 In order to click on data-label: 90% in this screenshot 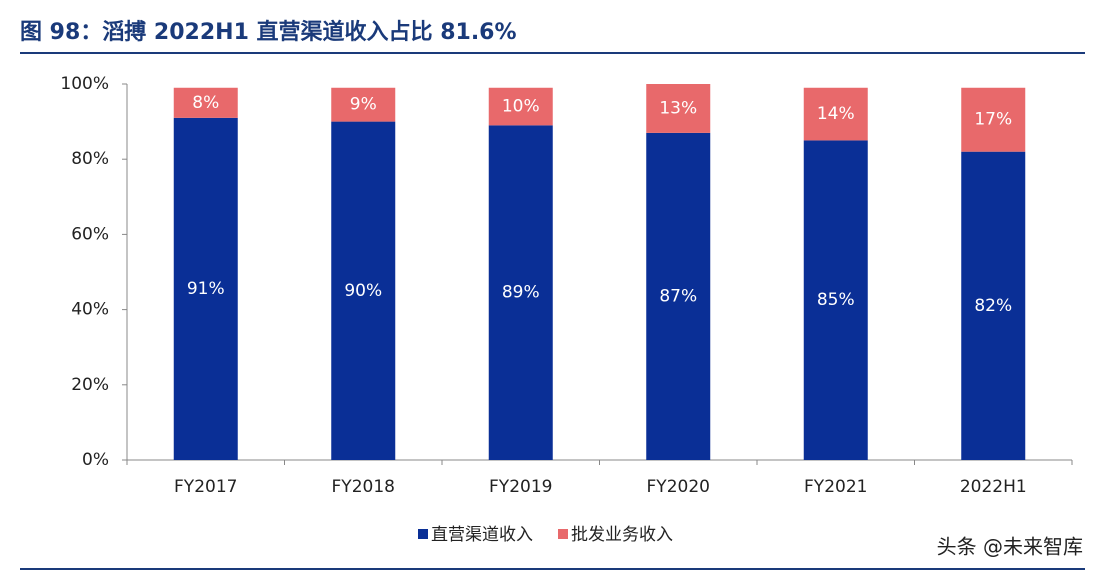, I will do `click(363, 291)`.